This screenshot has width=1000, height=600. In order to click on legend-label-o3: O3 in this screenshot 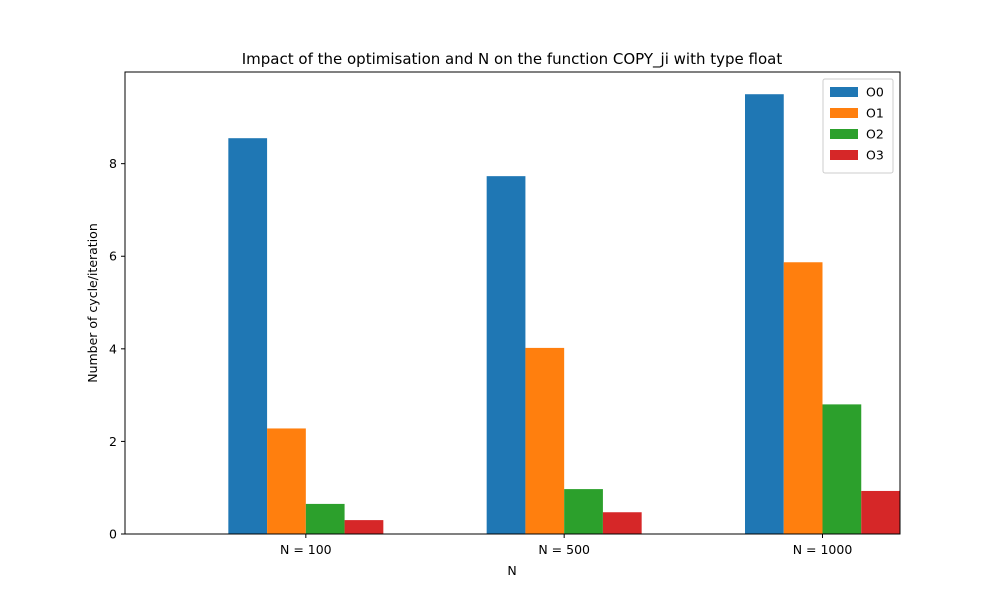, I will do `click(875, 155)`.